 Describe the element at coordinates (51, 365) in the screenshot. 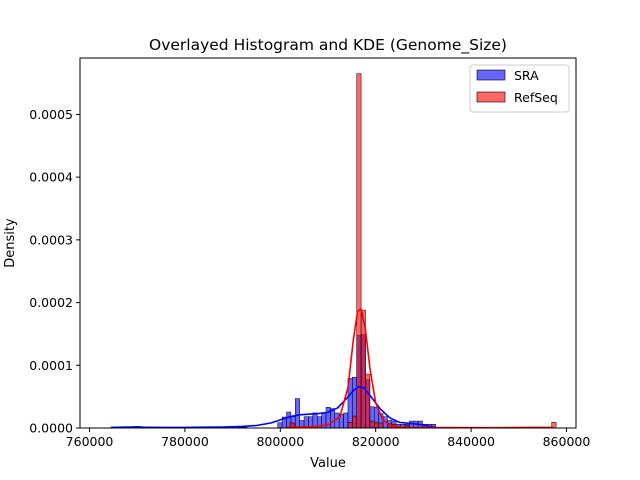

I see `y-tick-label: 0.0001` at that location.